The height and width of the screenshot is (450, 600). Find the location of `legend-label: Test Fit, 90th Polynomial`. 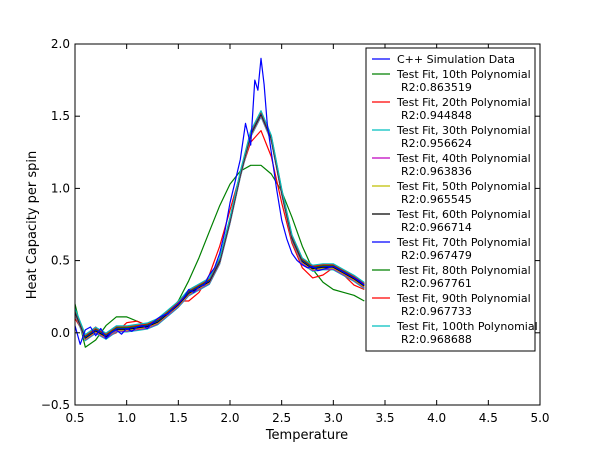

legend-label: Test Fit, 90th Polynomial is located at coordinates (463, 298).